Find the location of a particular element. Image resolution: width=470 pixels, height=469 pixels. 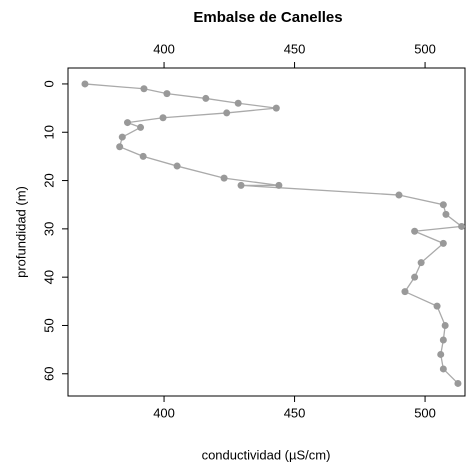

y-tick-label: 30 is located at coordinates (48, 229).